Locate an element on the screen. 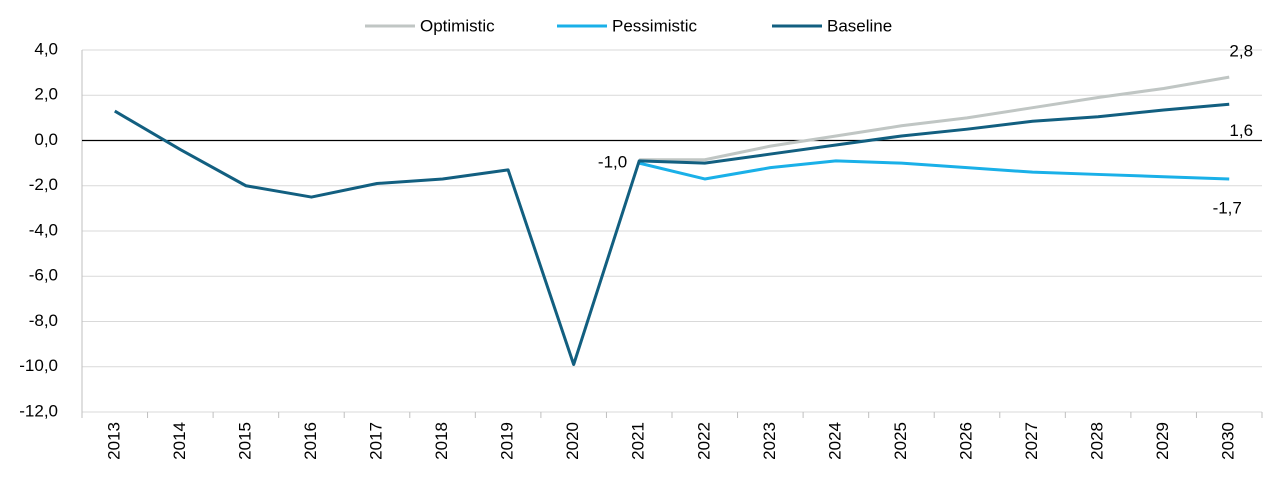  y-tick-label: -12,0 is located at coordinates (38, 410).